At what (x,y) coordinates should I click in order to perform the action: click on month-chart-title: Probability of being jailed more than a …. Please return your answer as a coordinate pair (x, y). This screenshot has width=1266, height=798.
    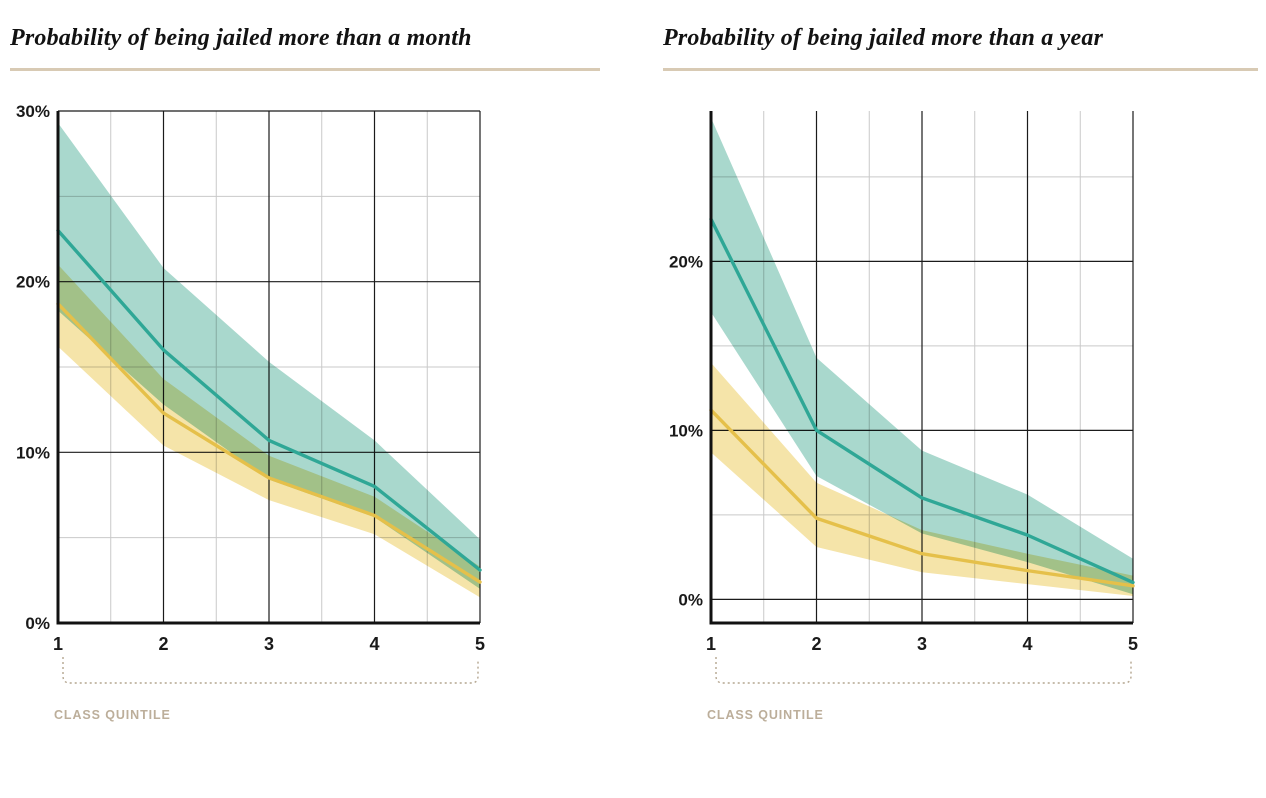
    Looking at the image, I should click on (305, 42).